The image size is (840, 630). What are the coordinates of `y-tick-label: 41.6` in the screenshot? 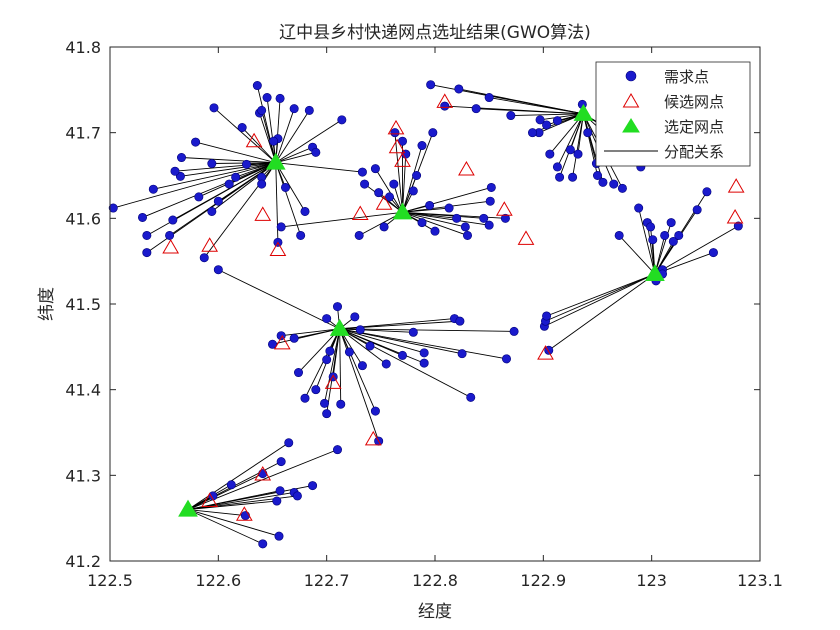 It's located at (83, 218).